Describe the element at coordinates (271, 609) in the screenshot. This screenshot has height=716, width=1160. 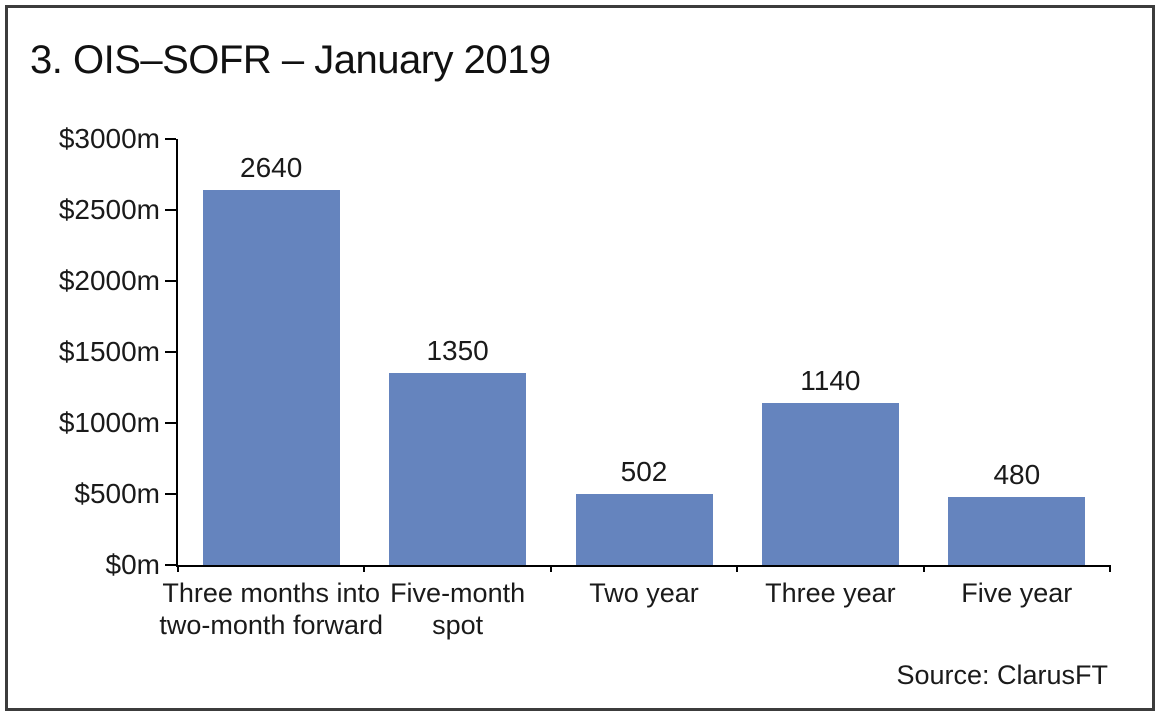
I see `x-category-label: Three months into two-month forward` at that location.